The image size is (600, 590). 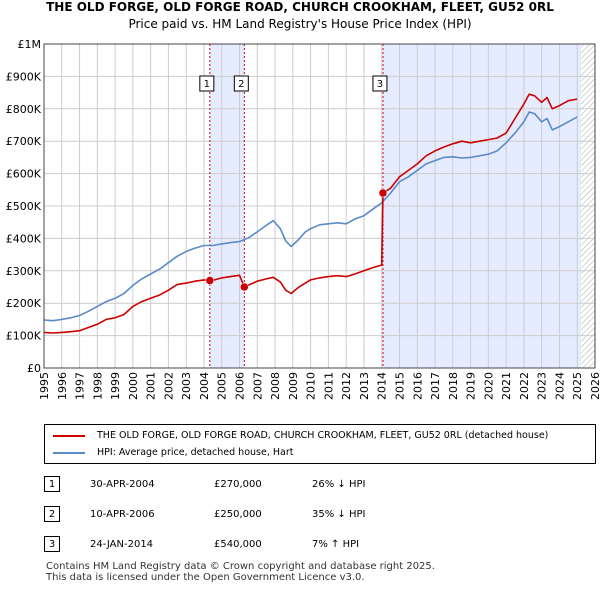 I want to click on y-tick-label: £0, so click(x=34, y=368).